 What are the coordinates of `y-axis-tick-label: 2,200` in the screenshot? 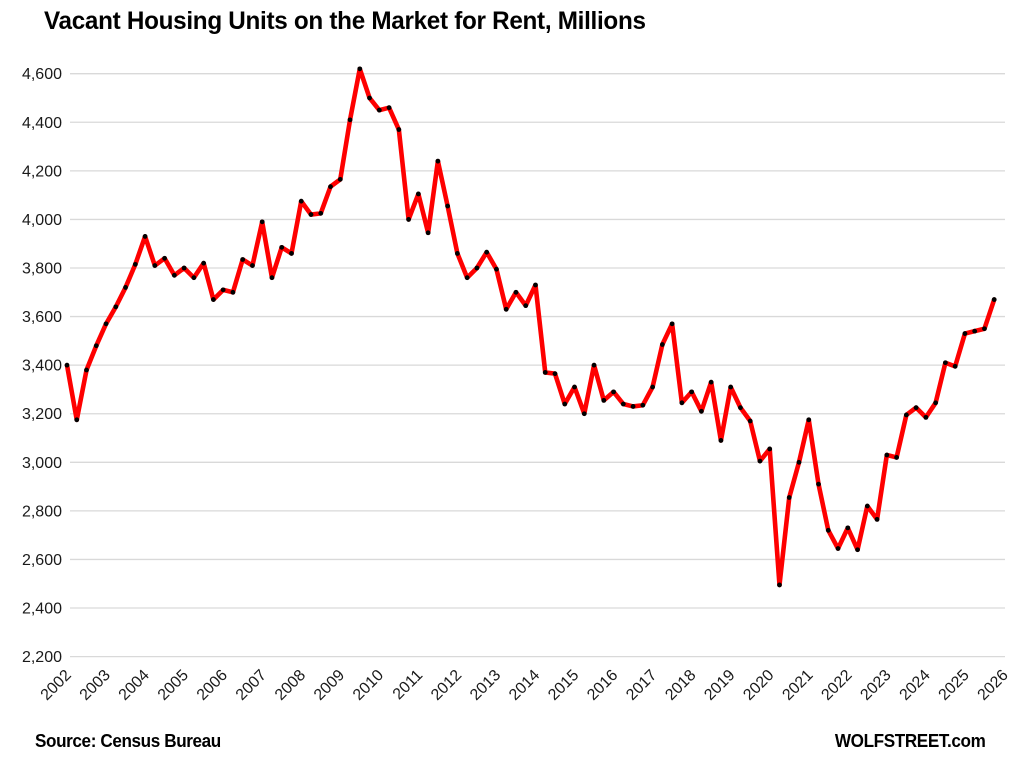 It's located at (42, 657).